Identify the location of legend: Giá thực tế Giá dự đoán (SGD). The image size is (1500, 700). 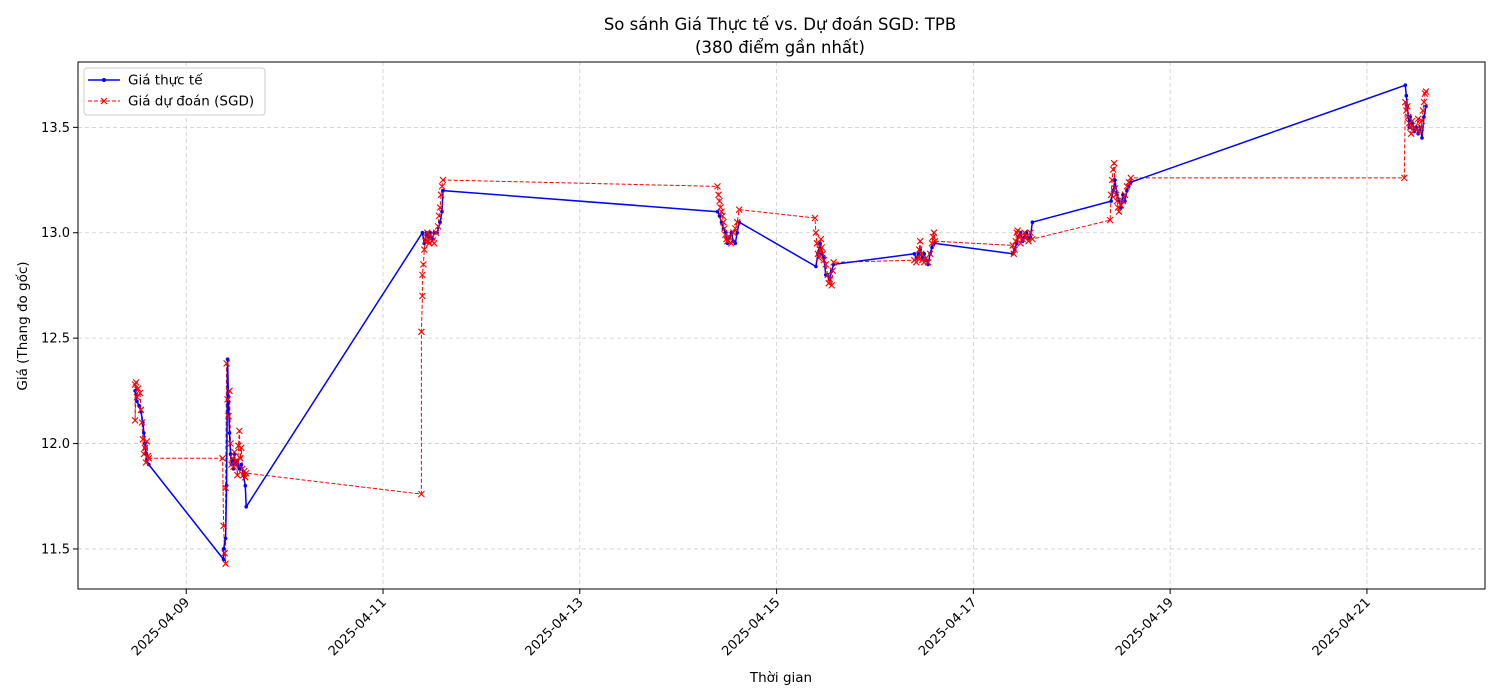
(174, 91).